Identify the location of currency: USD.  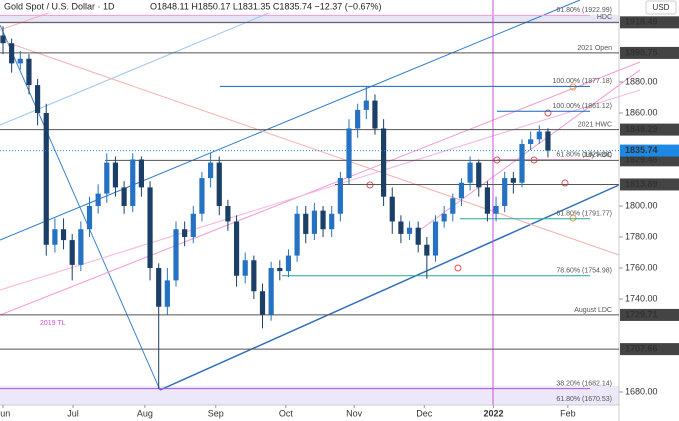
(661, 7).